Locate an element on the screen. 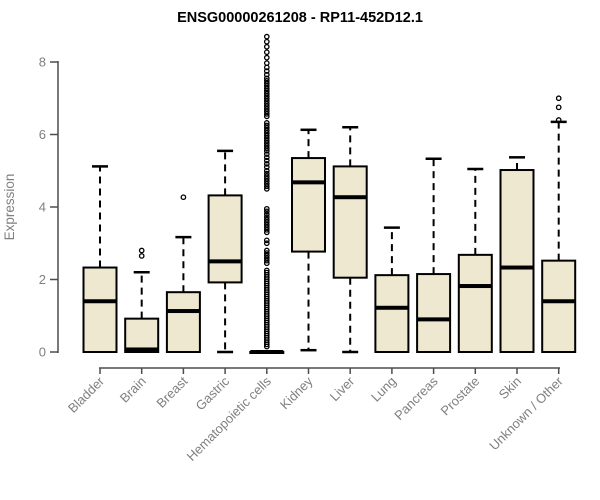  box-group-lung is located at coordinates (392, 289).